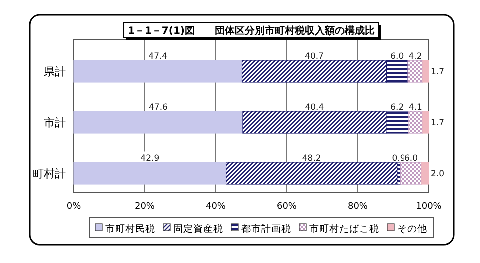  Describe the element at coordinates (287, 207) in the screenshot. I see `x-tick-label: 60%` at that location.